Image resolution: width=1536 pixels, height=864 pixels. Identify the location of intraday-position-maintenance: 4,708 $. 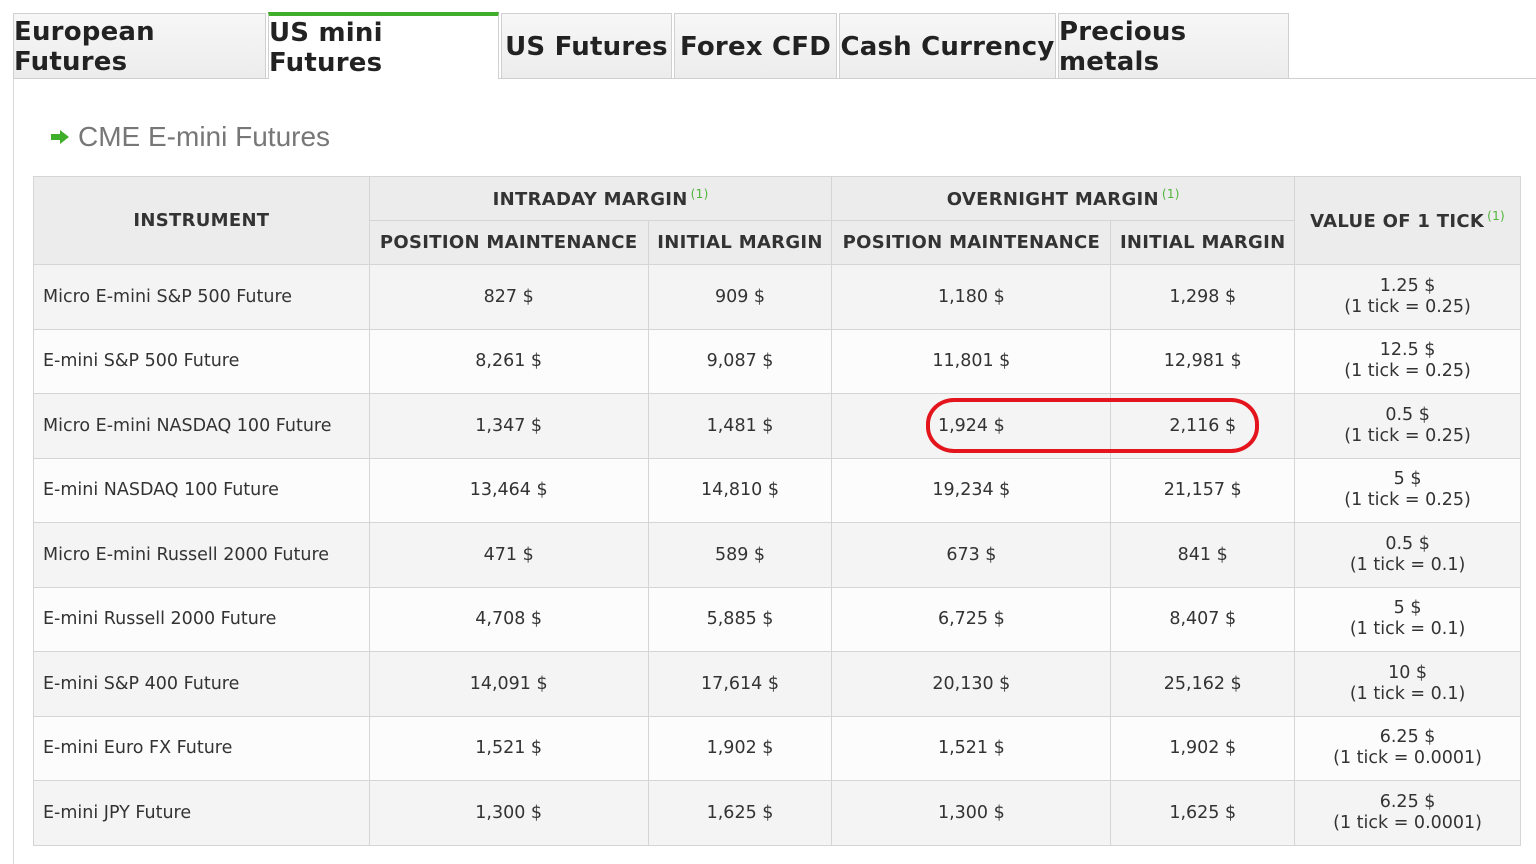
(508, 619).